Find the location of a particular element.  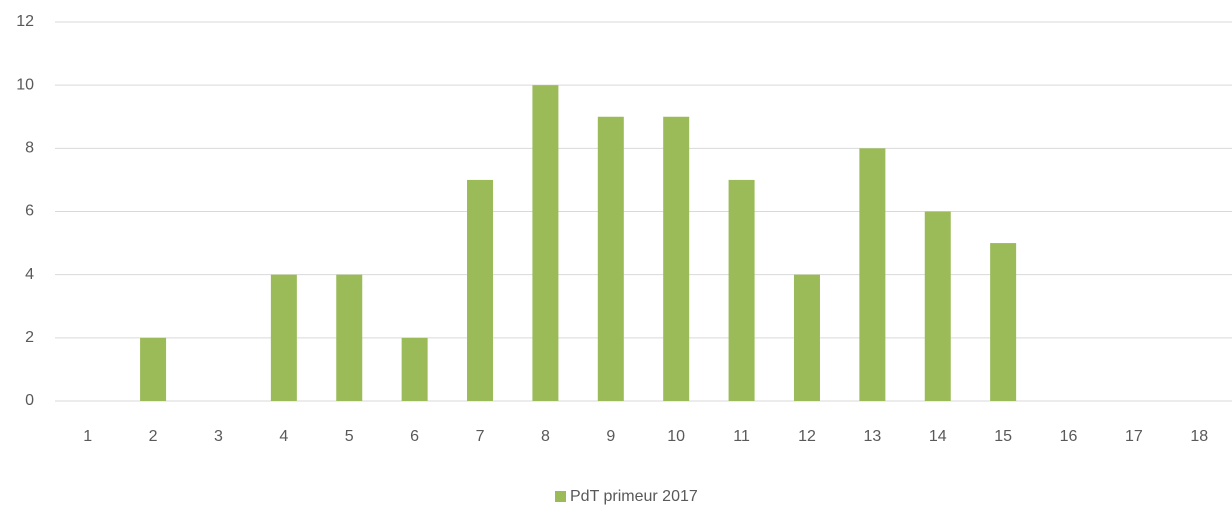

x-tick-label: 2 is located at coordinates (153, 436).